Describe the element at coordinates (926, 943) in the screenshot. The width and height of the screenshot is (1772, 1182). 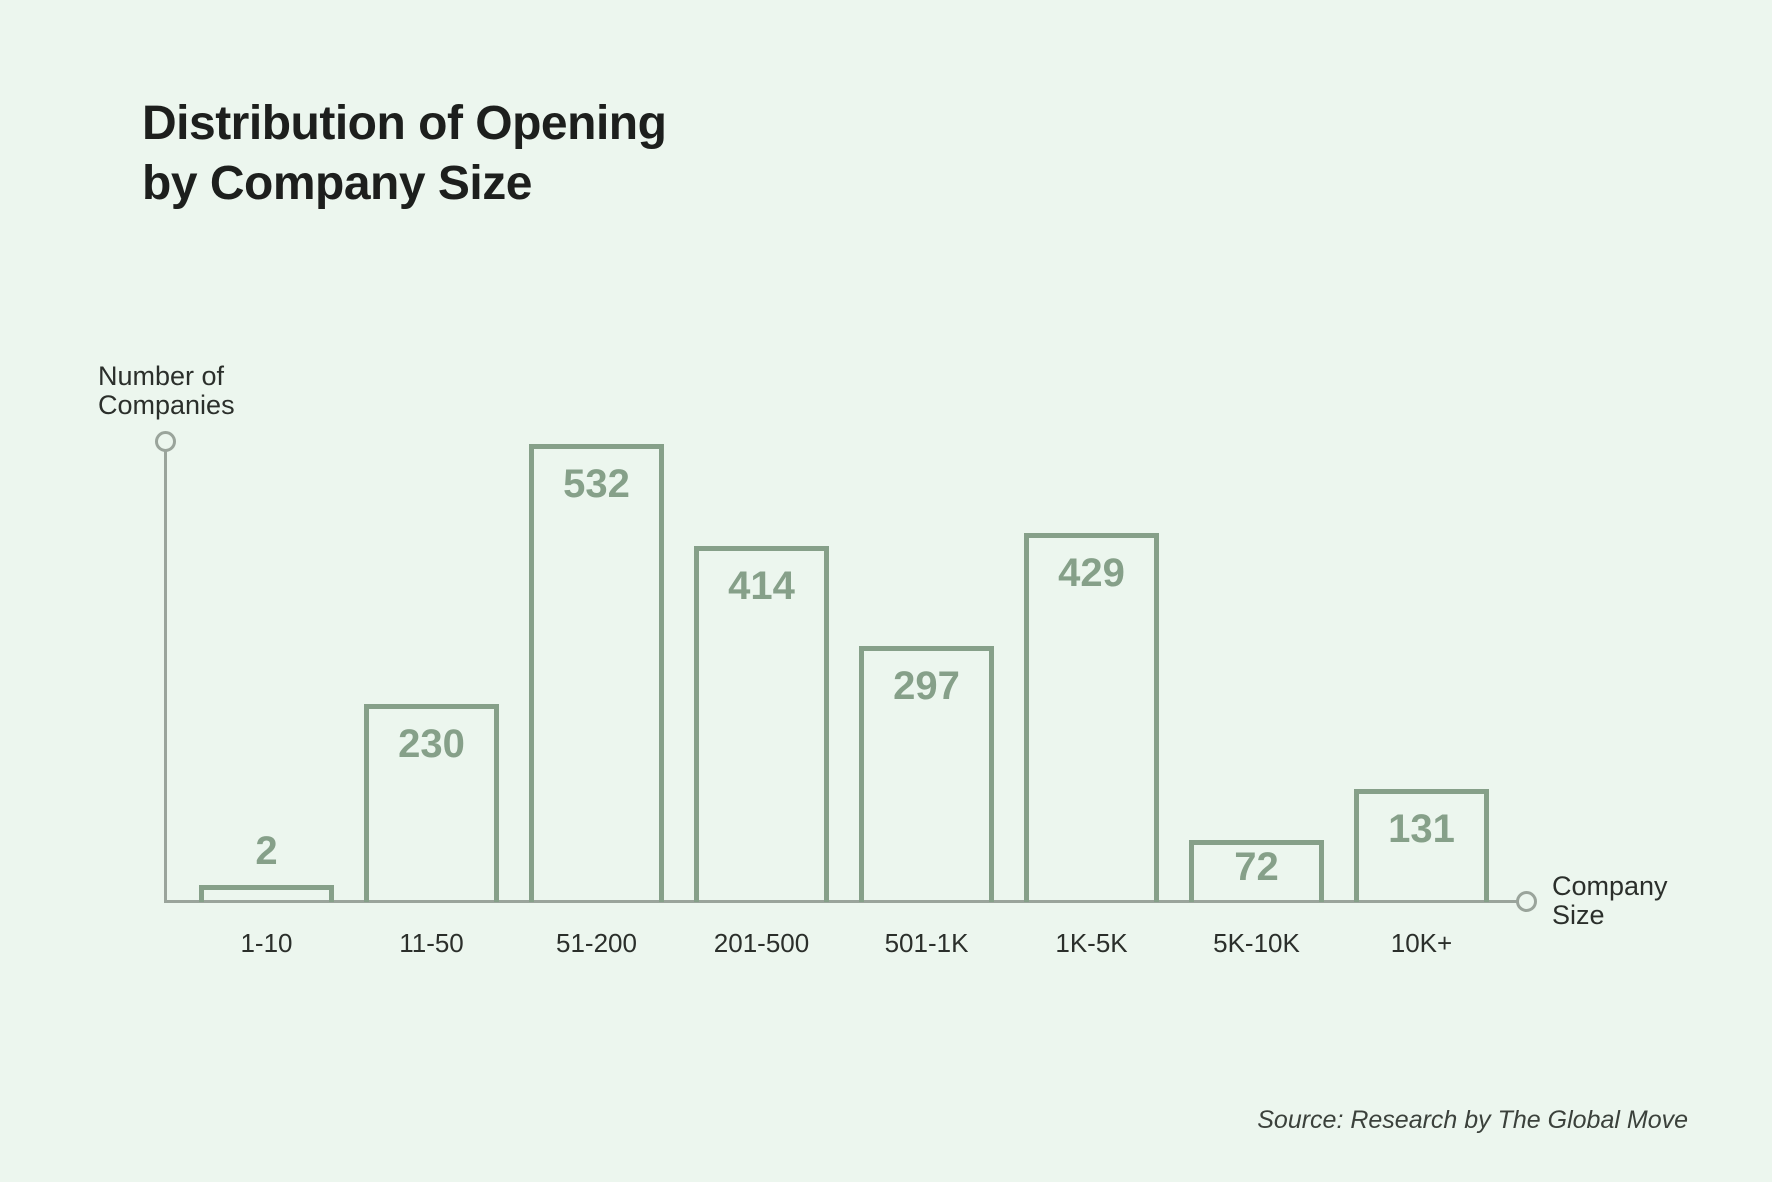
I see `x-tick-label: 501-1K` at that location.